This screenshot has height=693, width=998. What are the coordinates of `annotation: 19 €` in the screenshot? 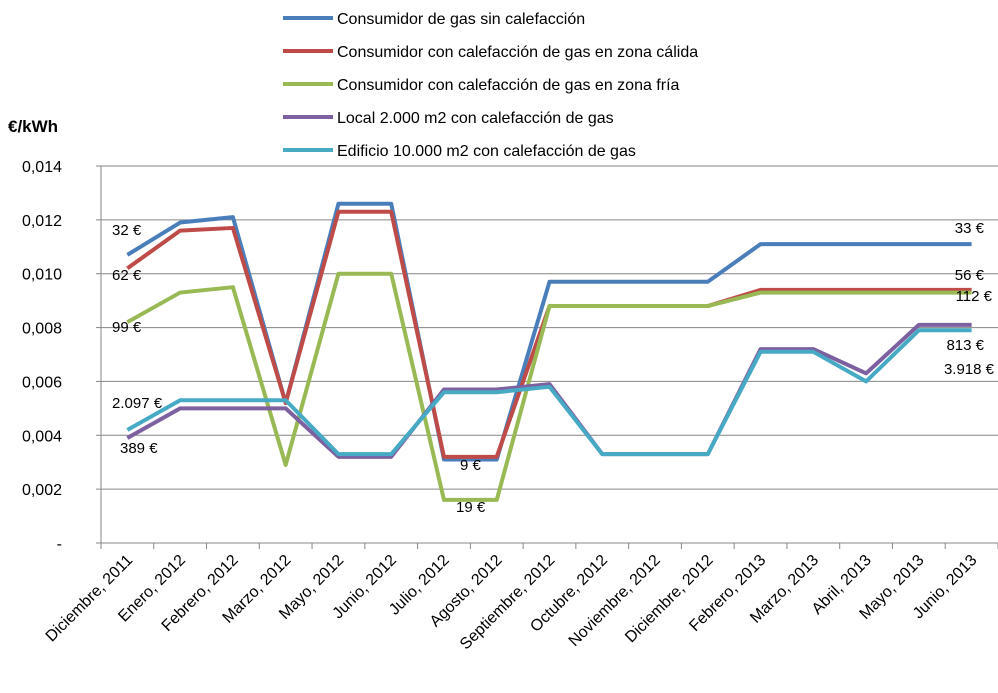 It's located at (471, 507).